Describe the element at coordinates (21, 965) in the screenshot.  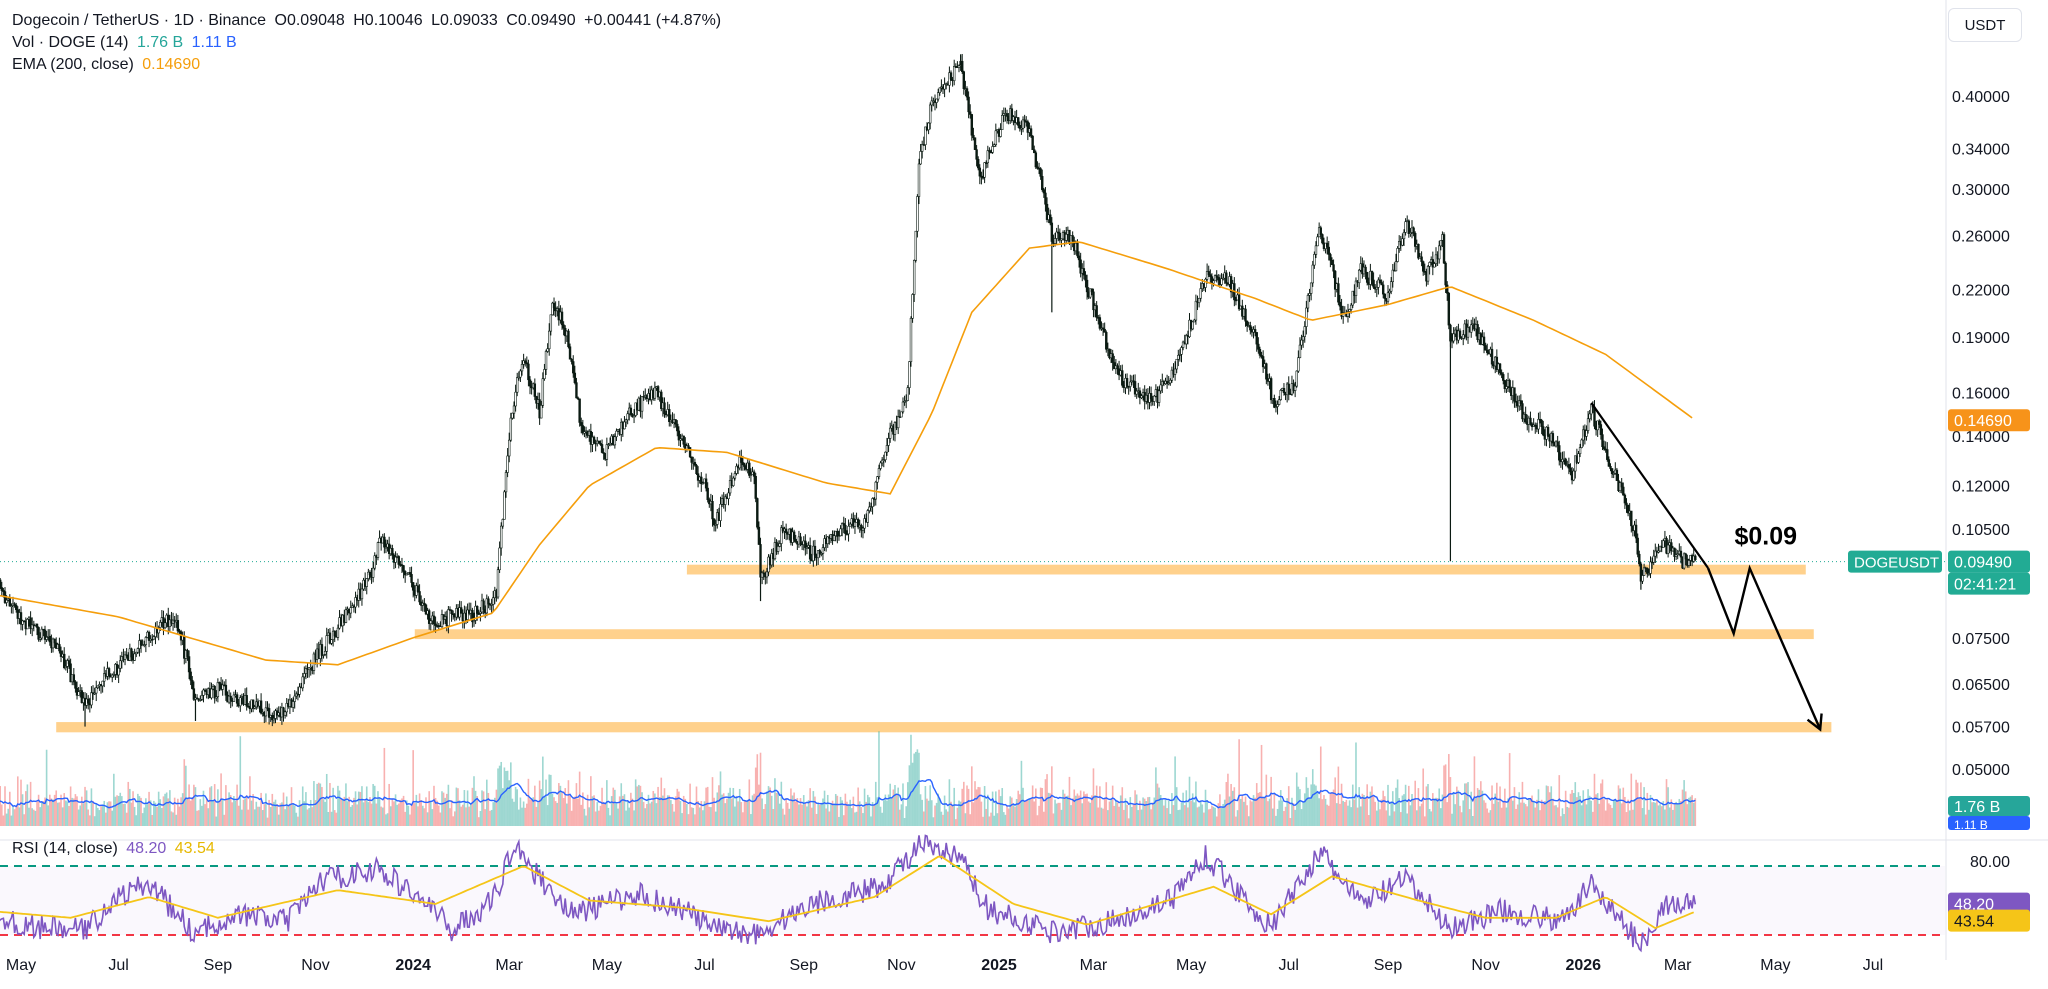
I see `time-tick-may-0: May` at that location.